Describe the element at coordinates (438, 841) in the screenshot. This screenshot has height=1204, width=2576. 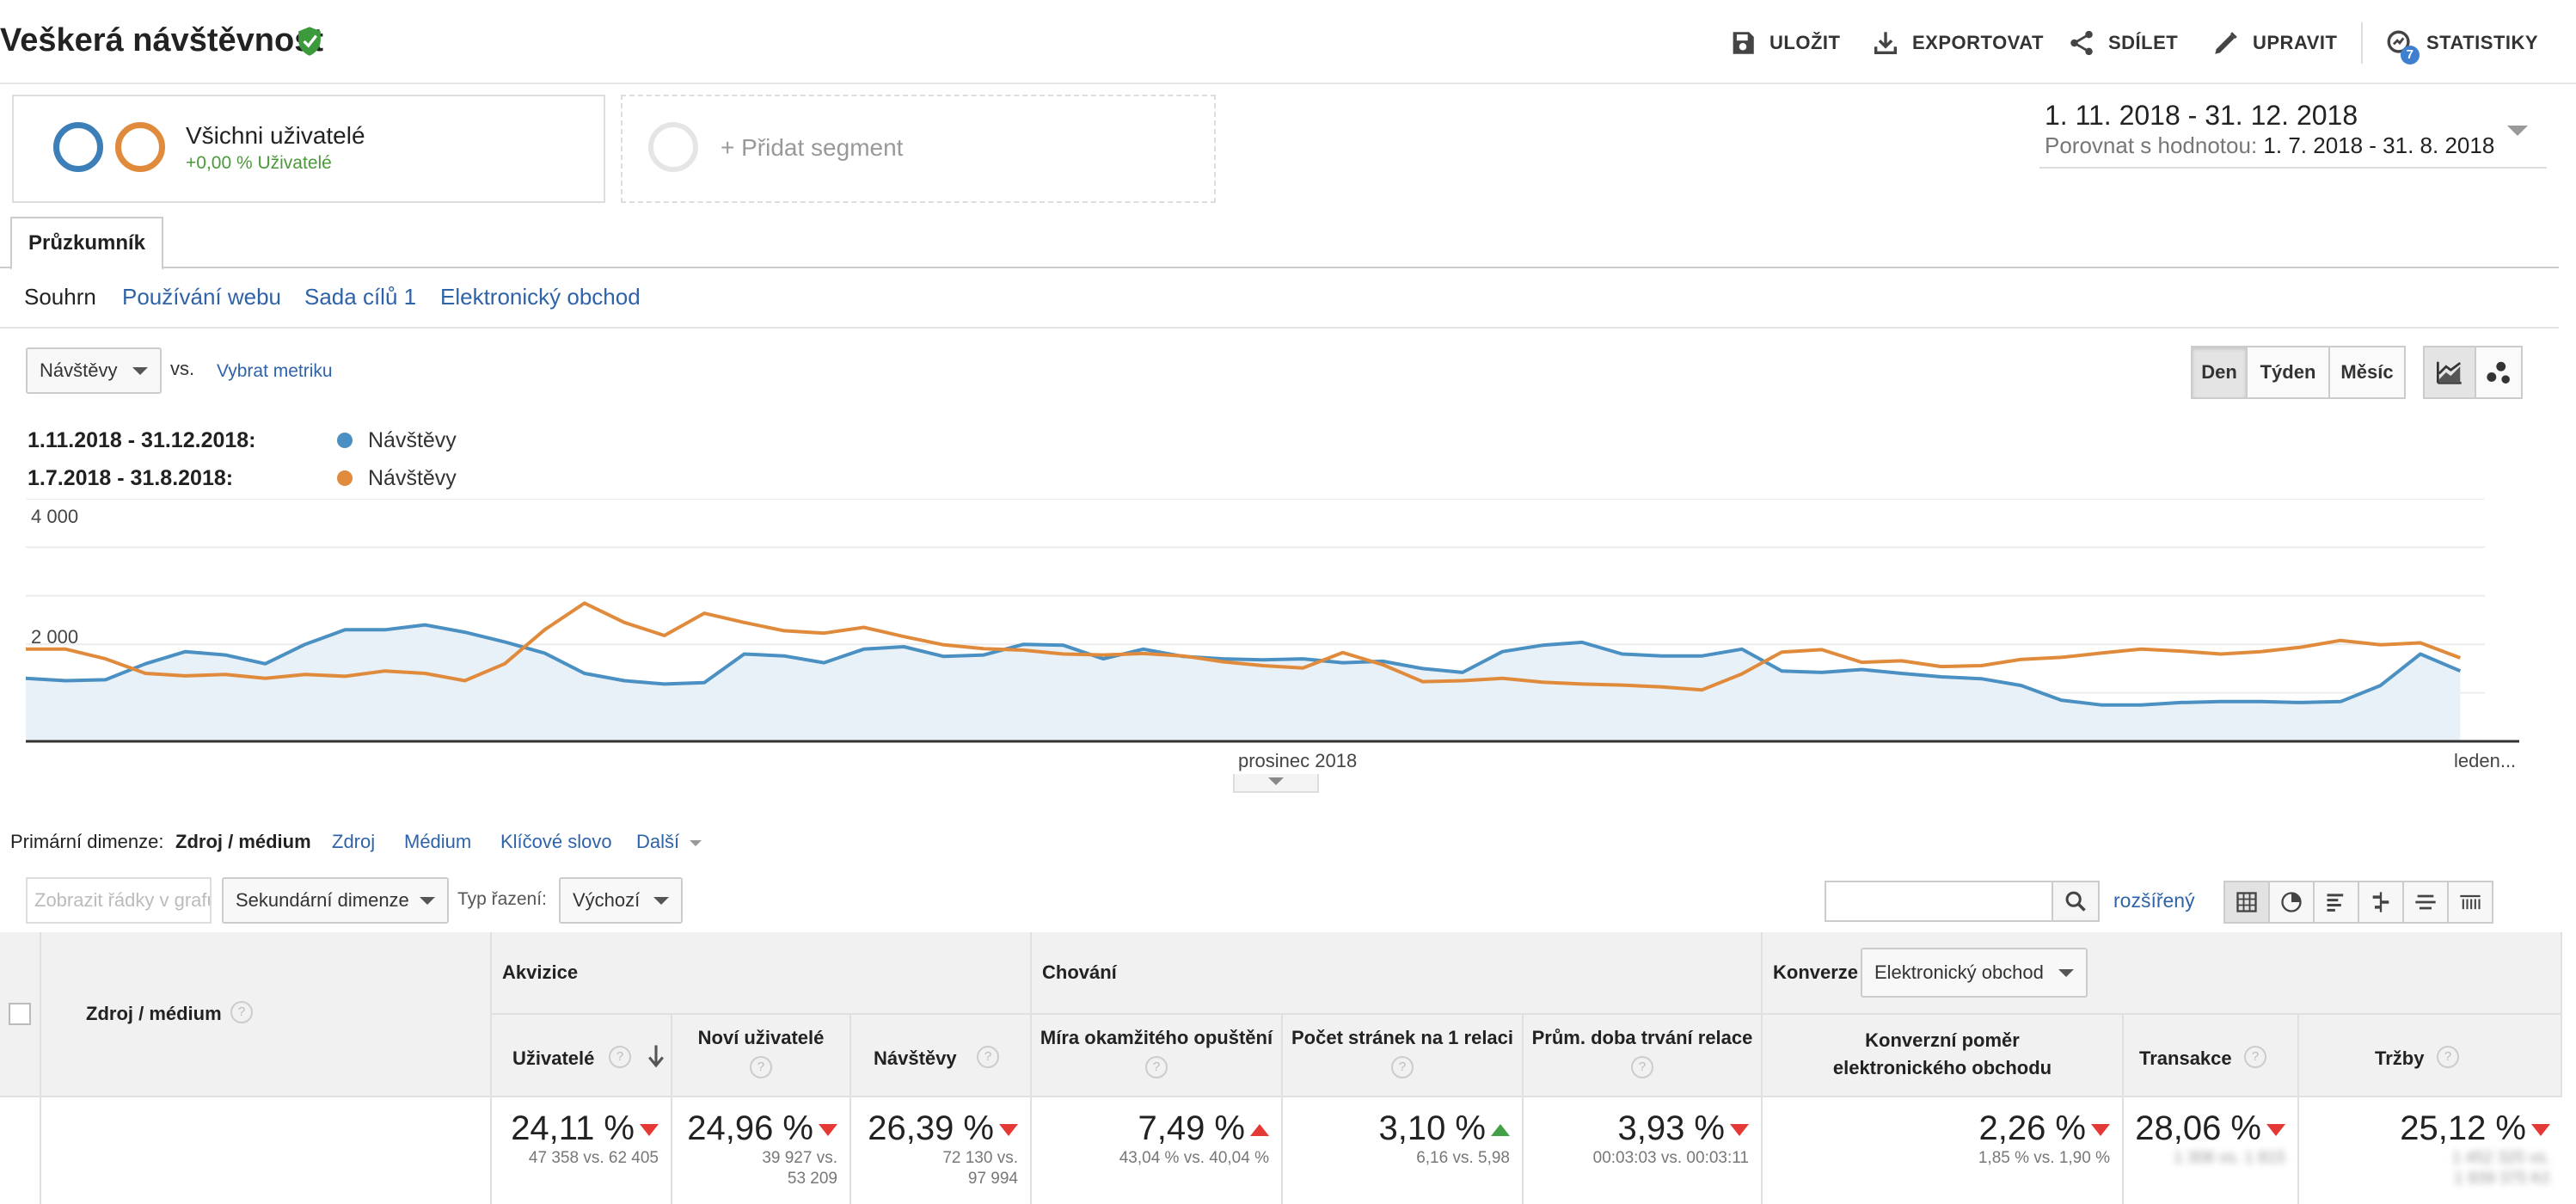
I see `dimension-medium: Médium` at that location.